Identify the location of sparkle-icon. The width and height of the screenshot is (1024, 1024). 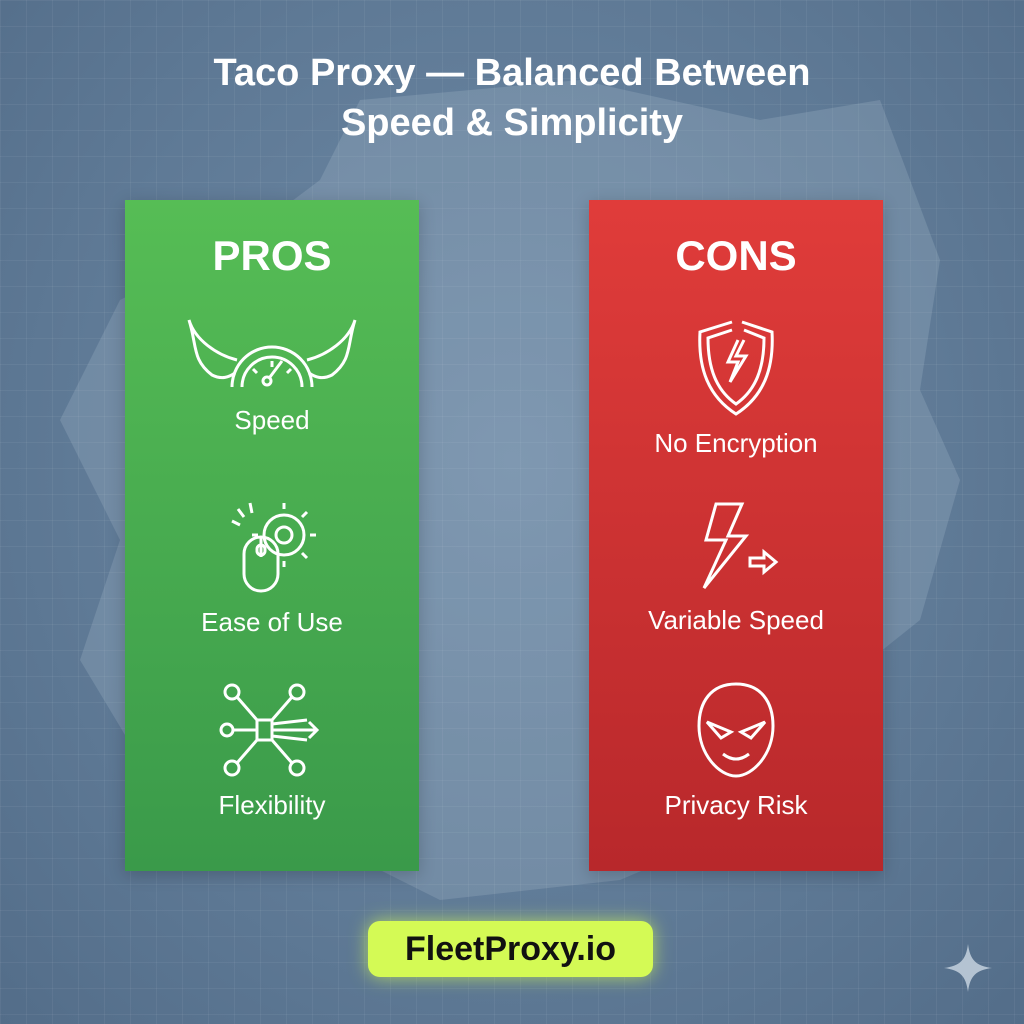
(968, 968).